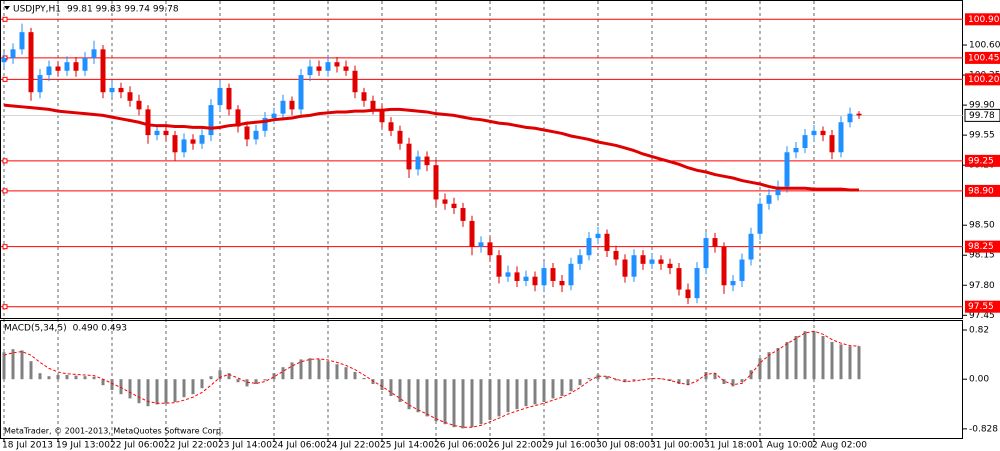 This screenshot has width=1000, height=451. Describe the element at coordinates (983, 429) in the screenshot. I see `y-tick-label: -0.828` at that location.